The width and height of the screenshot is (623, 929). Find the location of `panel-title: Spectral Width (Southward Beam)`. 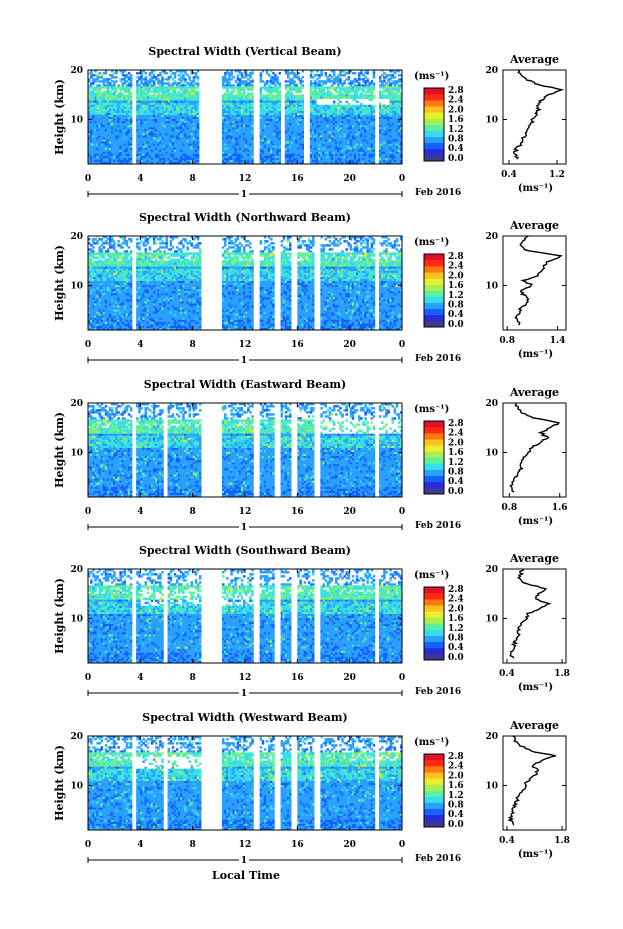

panel-title: Spectral Width (Southward Beam) is located at coordinates (245, 550).